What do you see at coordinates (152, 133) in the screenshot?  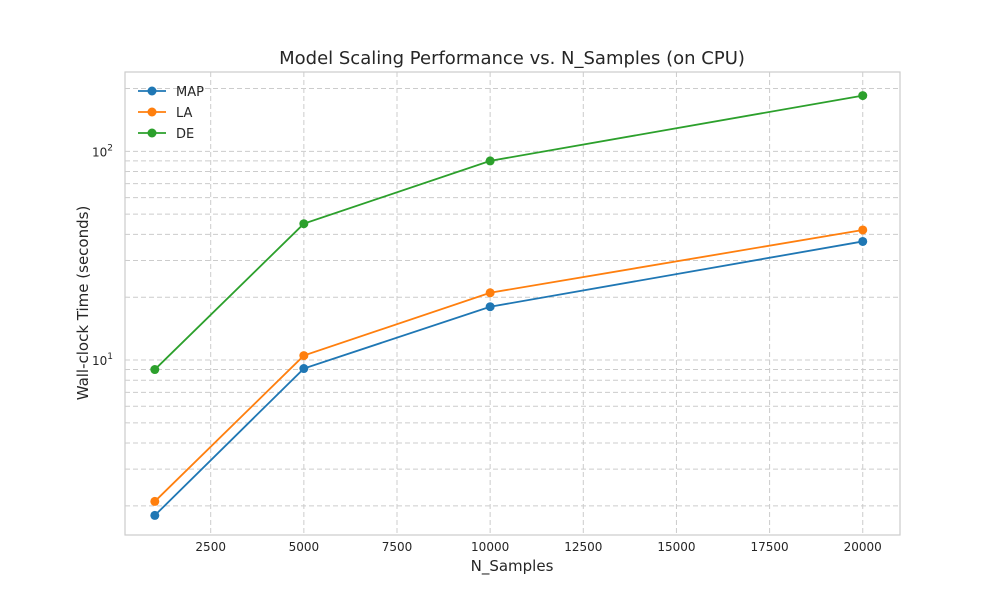 I see `legend-marker-de` at bounding box center [152, 133].